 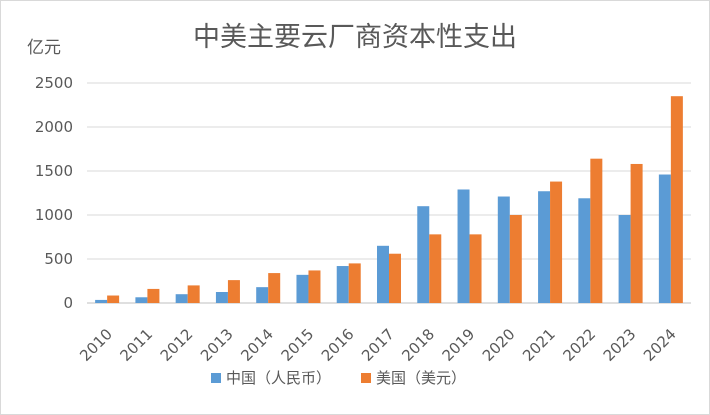 I want to click on bar-usa-2010, so click(x=113, y=299).